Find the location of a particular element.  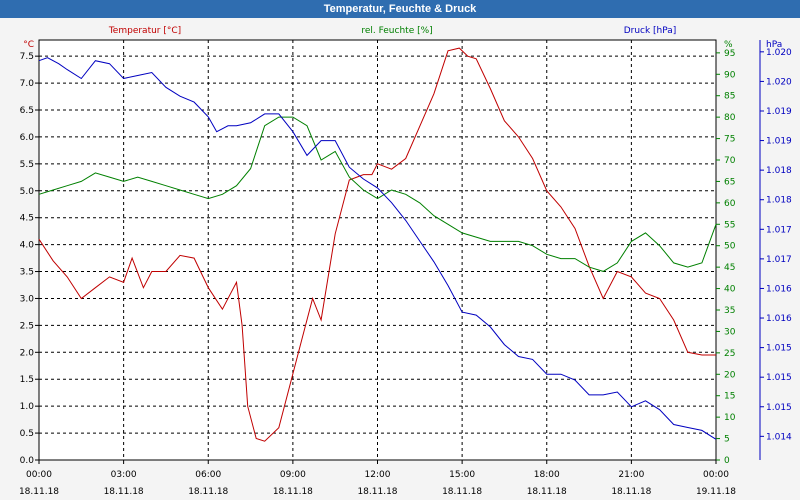

humidity-tick-label: 80 is located at coordinates (730, 118).